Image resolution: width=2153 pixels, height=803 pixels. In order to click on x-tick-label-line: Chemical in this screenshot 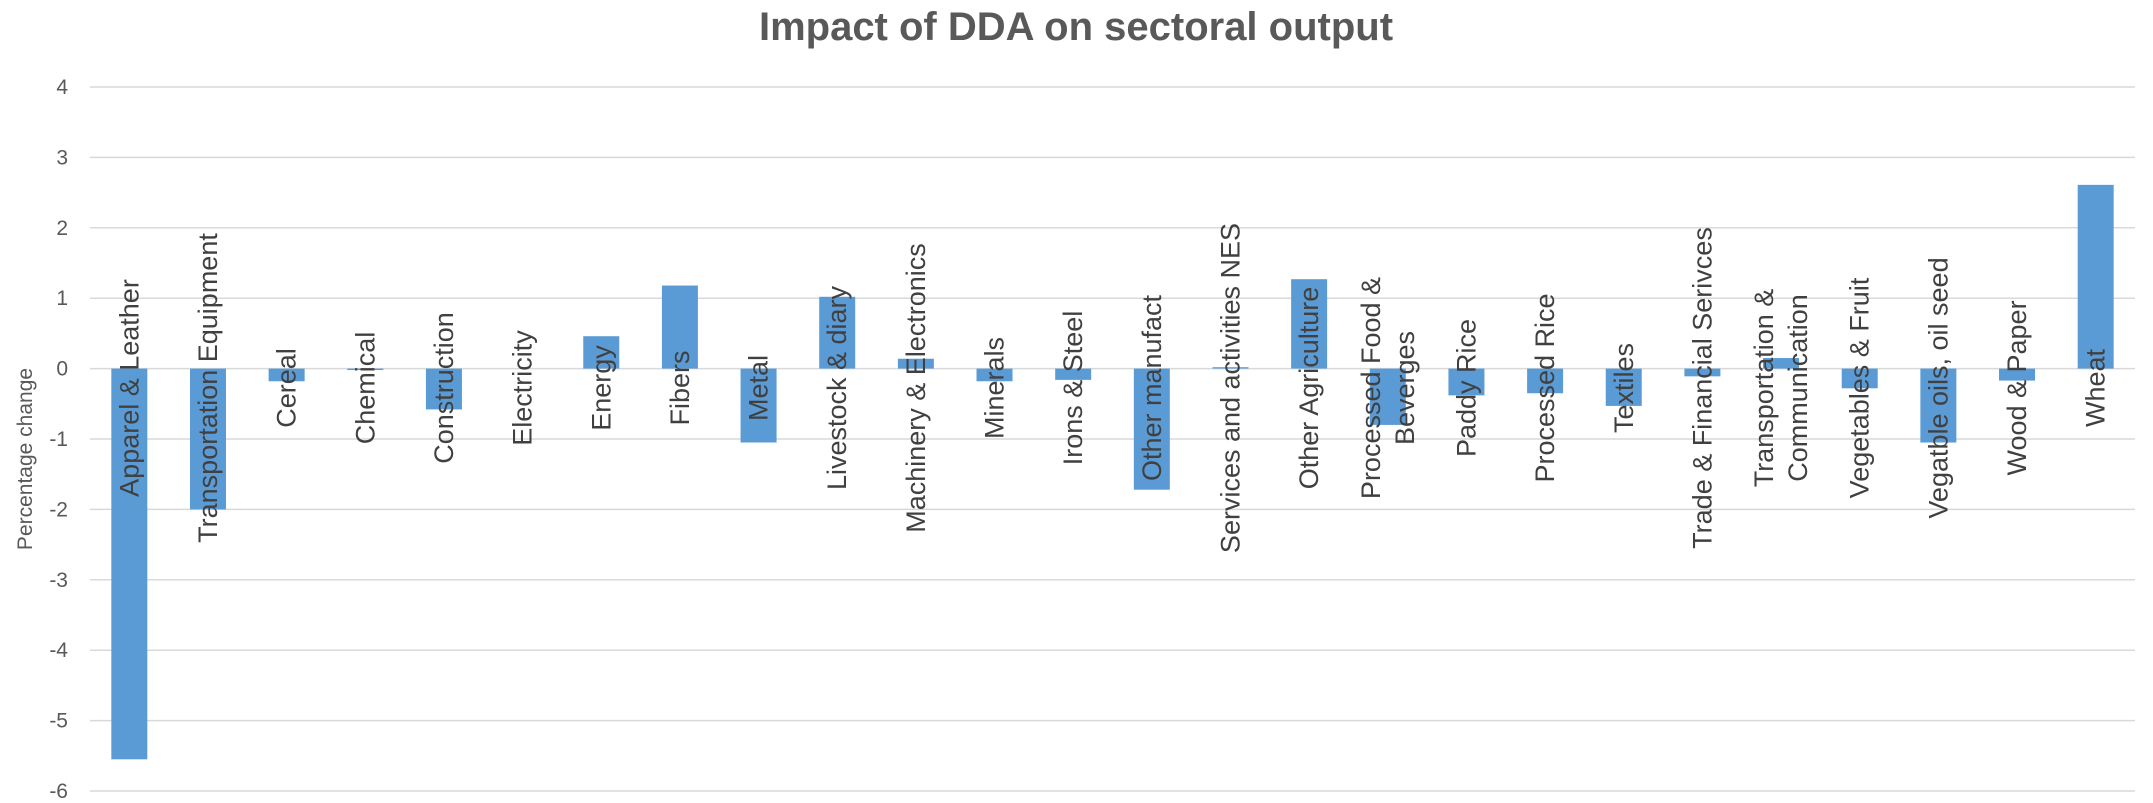, I will do `click(365, 388)`.